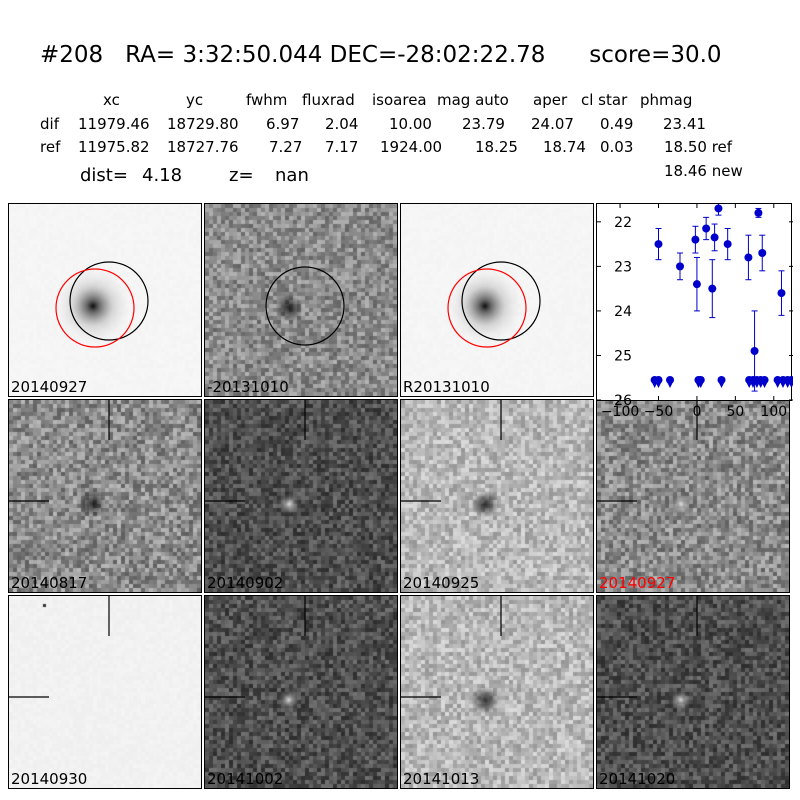 The image size is (800, 800). What do you see at coordinates (473, 100) in the screenshot?
I see `col-header: mag auto` at bounding box center [473, 100].